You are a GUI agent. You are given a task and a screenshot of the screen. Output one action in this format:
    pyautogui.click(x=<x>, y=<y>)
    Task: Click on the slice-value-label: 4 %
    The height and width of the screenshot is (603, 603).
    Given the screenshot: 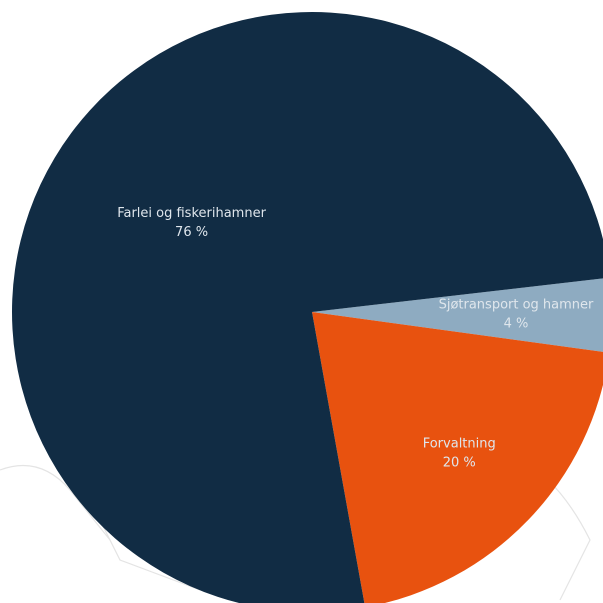 What is the action you would take?
    pyautogui.click(x=516, y=324)
    